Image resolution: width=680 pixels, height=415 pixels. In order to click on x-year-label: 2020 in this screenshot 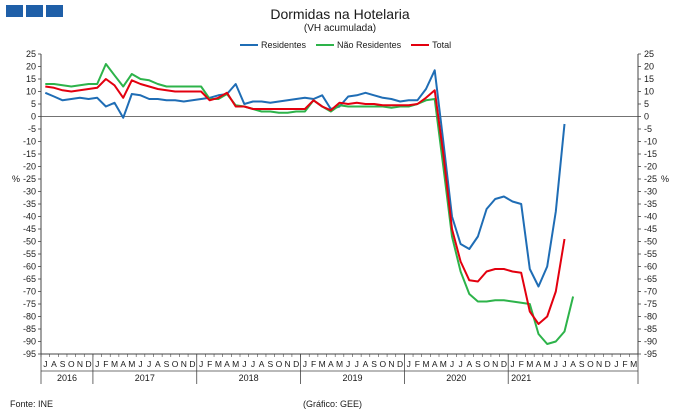, I will do `click(456, 378)`.